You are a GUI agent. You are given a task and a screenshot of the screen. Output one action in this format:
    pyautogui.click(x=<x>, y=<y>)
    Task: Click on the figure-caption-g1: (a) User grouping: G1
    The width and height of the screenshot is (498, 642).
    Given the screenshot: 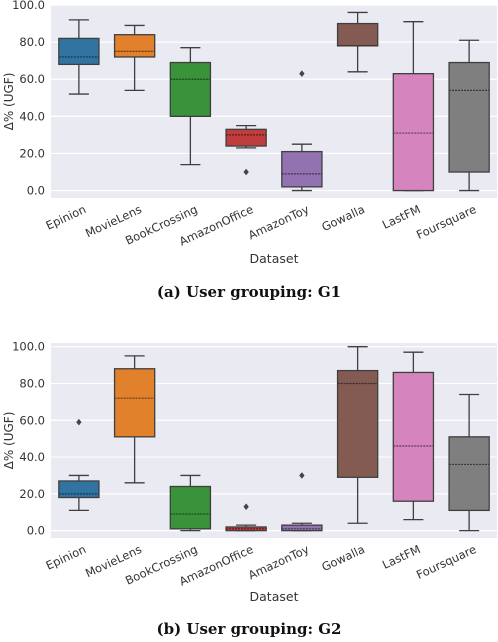 What is the action you would take?
    pyautogui.click(x=249, y=292)
    